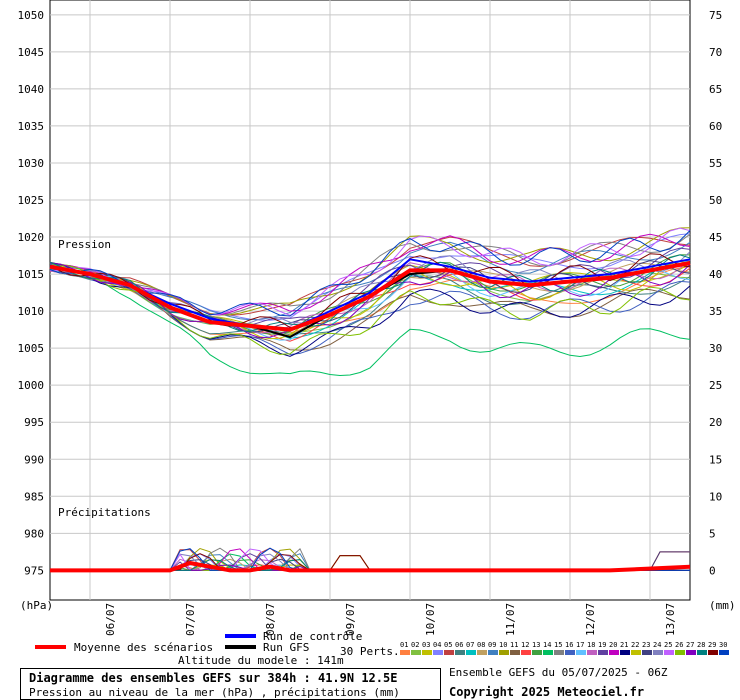  Describe the element at coordinates (503, 645) in the screenshot. I see `pert-number: 10` at that location.